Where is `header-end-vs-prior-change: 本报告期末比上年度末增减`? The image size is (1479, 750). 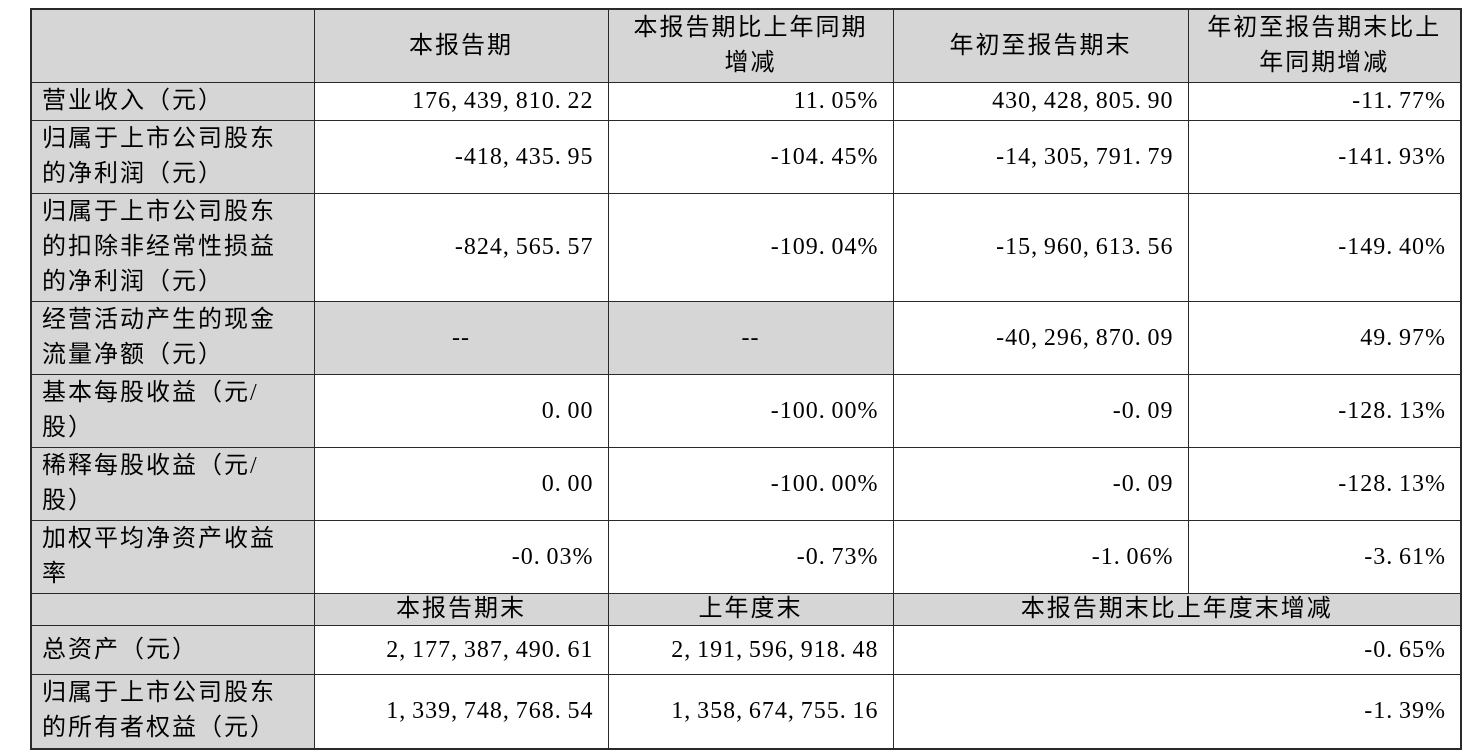
header-end-vs-prior-change: 本报告期末比上年度末增减 is located at coordinates (1177, 609).